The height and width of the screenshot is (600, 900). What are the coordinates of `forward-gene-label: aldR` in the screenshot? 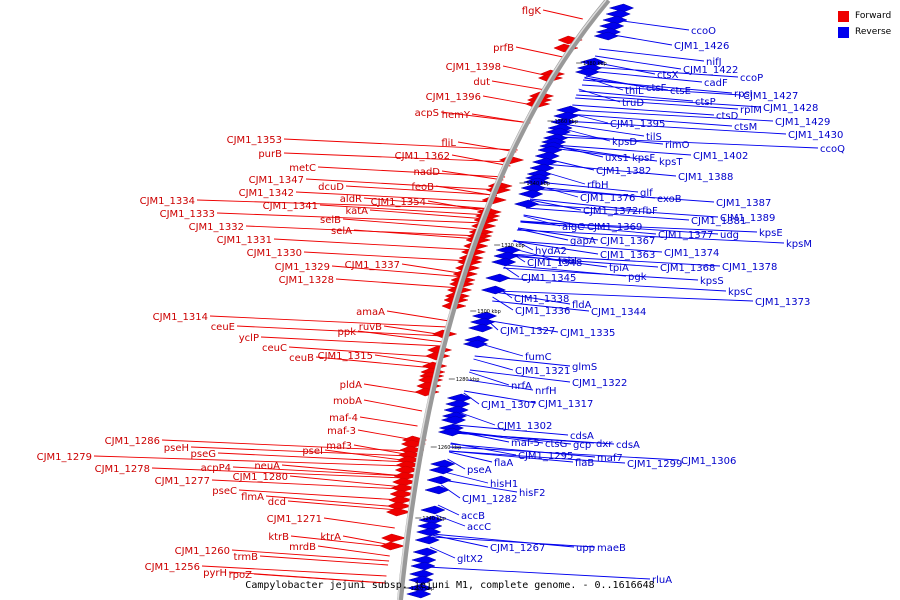 It's located at (351, 199).